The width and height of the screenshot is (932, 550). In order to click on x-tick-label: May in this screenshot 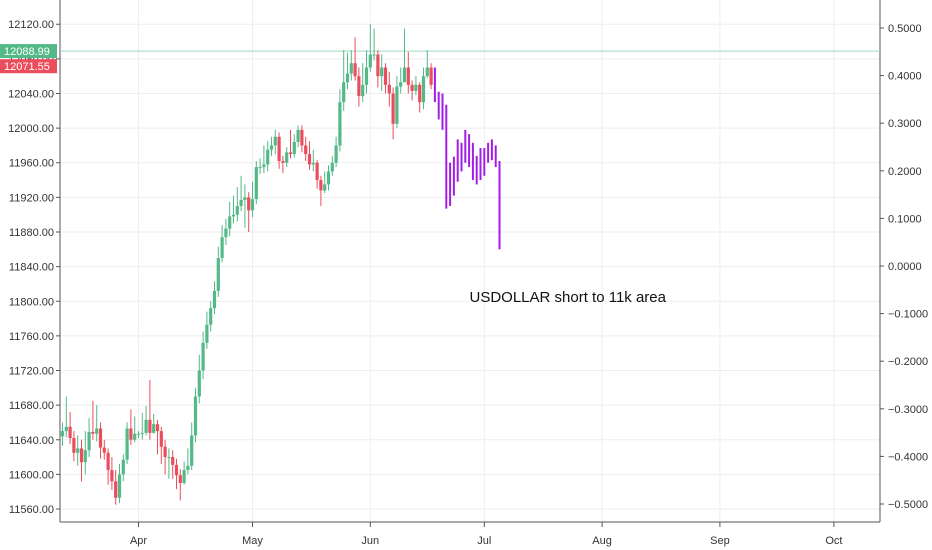, I will do `click(252, 541)`.